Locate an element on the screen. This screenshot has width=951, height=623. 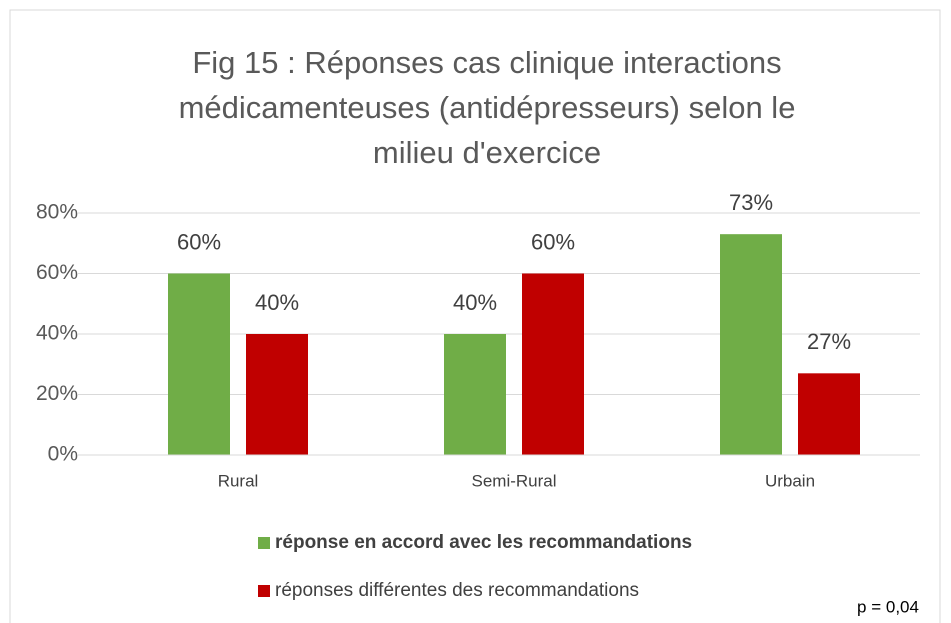
x-tick-label: Semi-Rural is located at coordinates (513, 480).